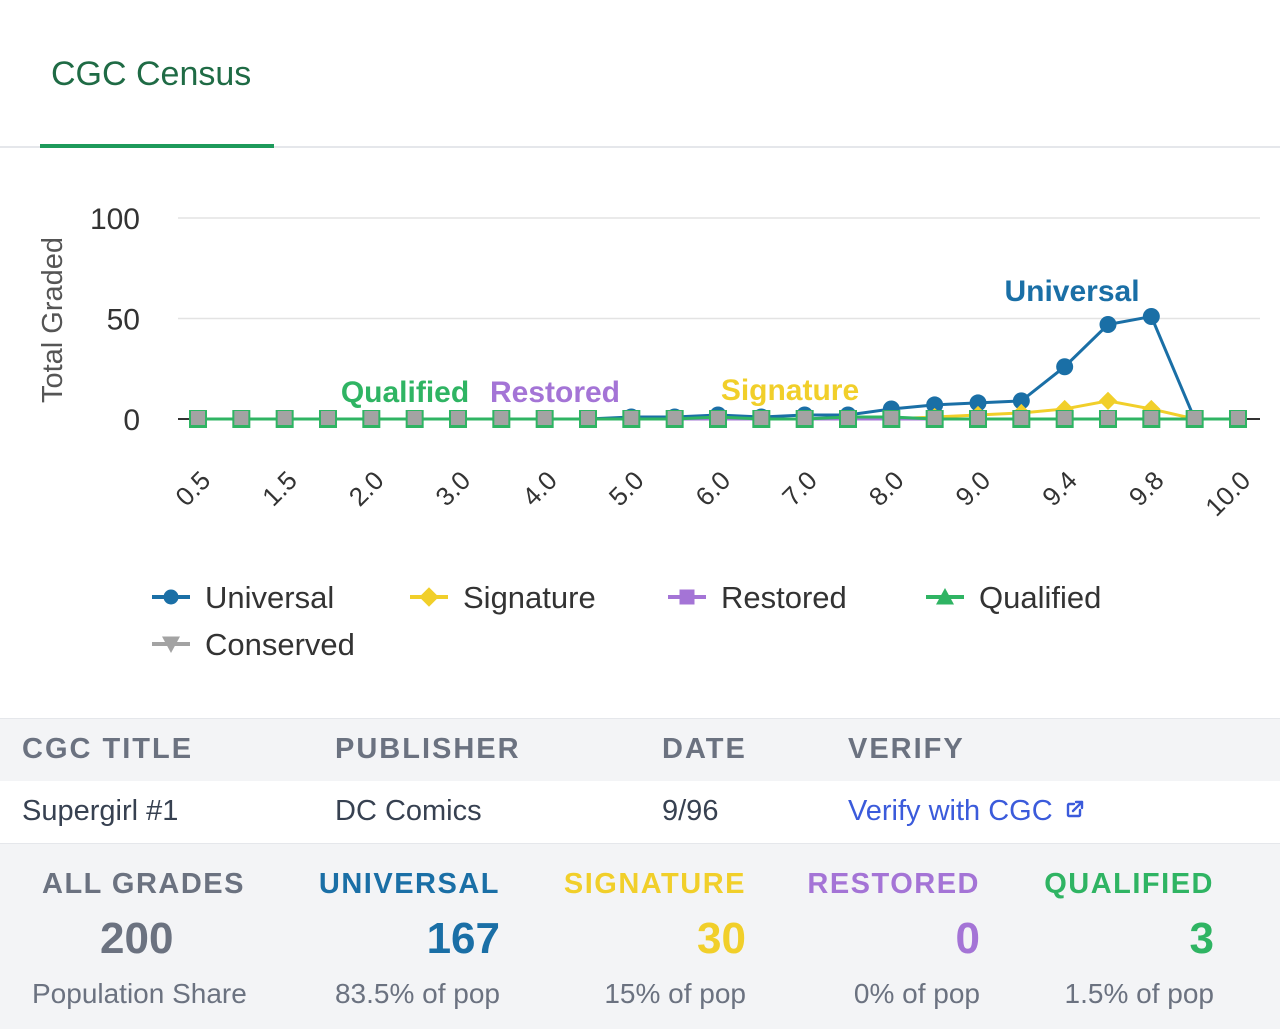 Image resolution: width=1280 pixels, height=1029 pixels. What do you see at coordinates (137, 938) in the screenshot?
I see `stat-value: 200` at bounding box center [137, 938].